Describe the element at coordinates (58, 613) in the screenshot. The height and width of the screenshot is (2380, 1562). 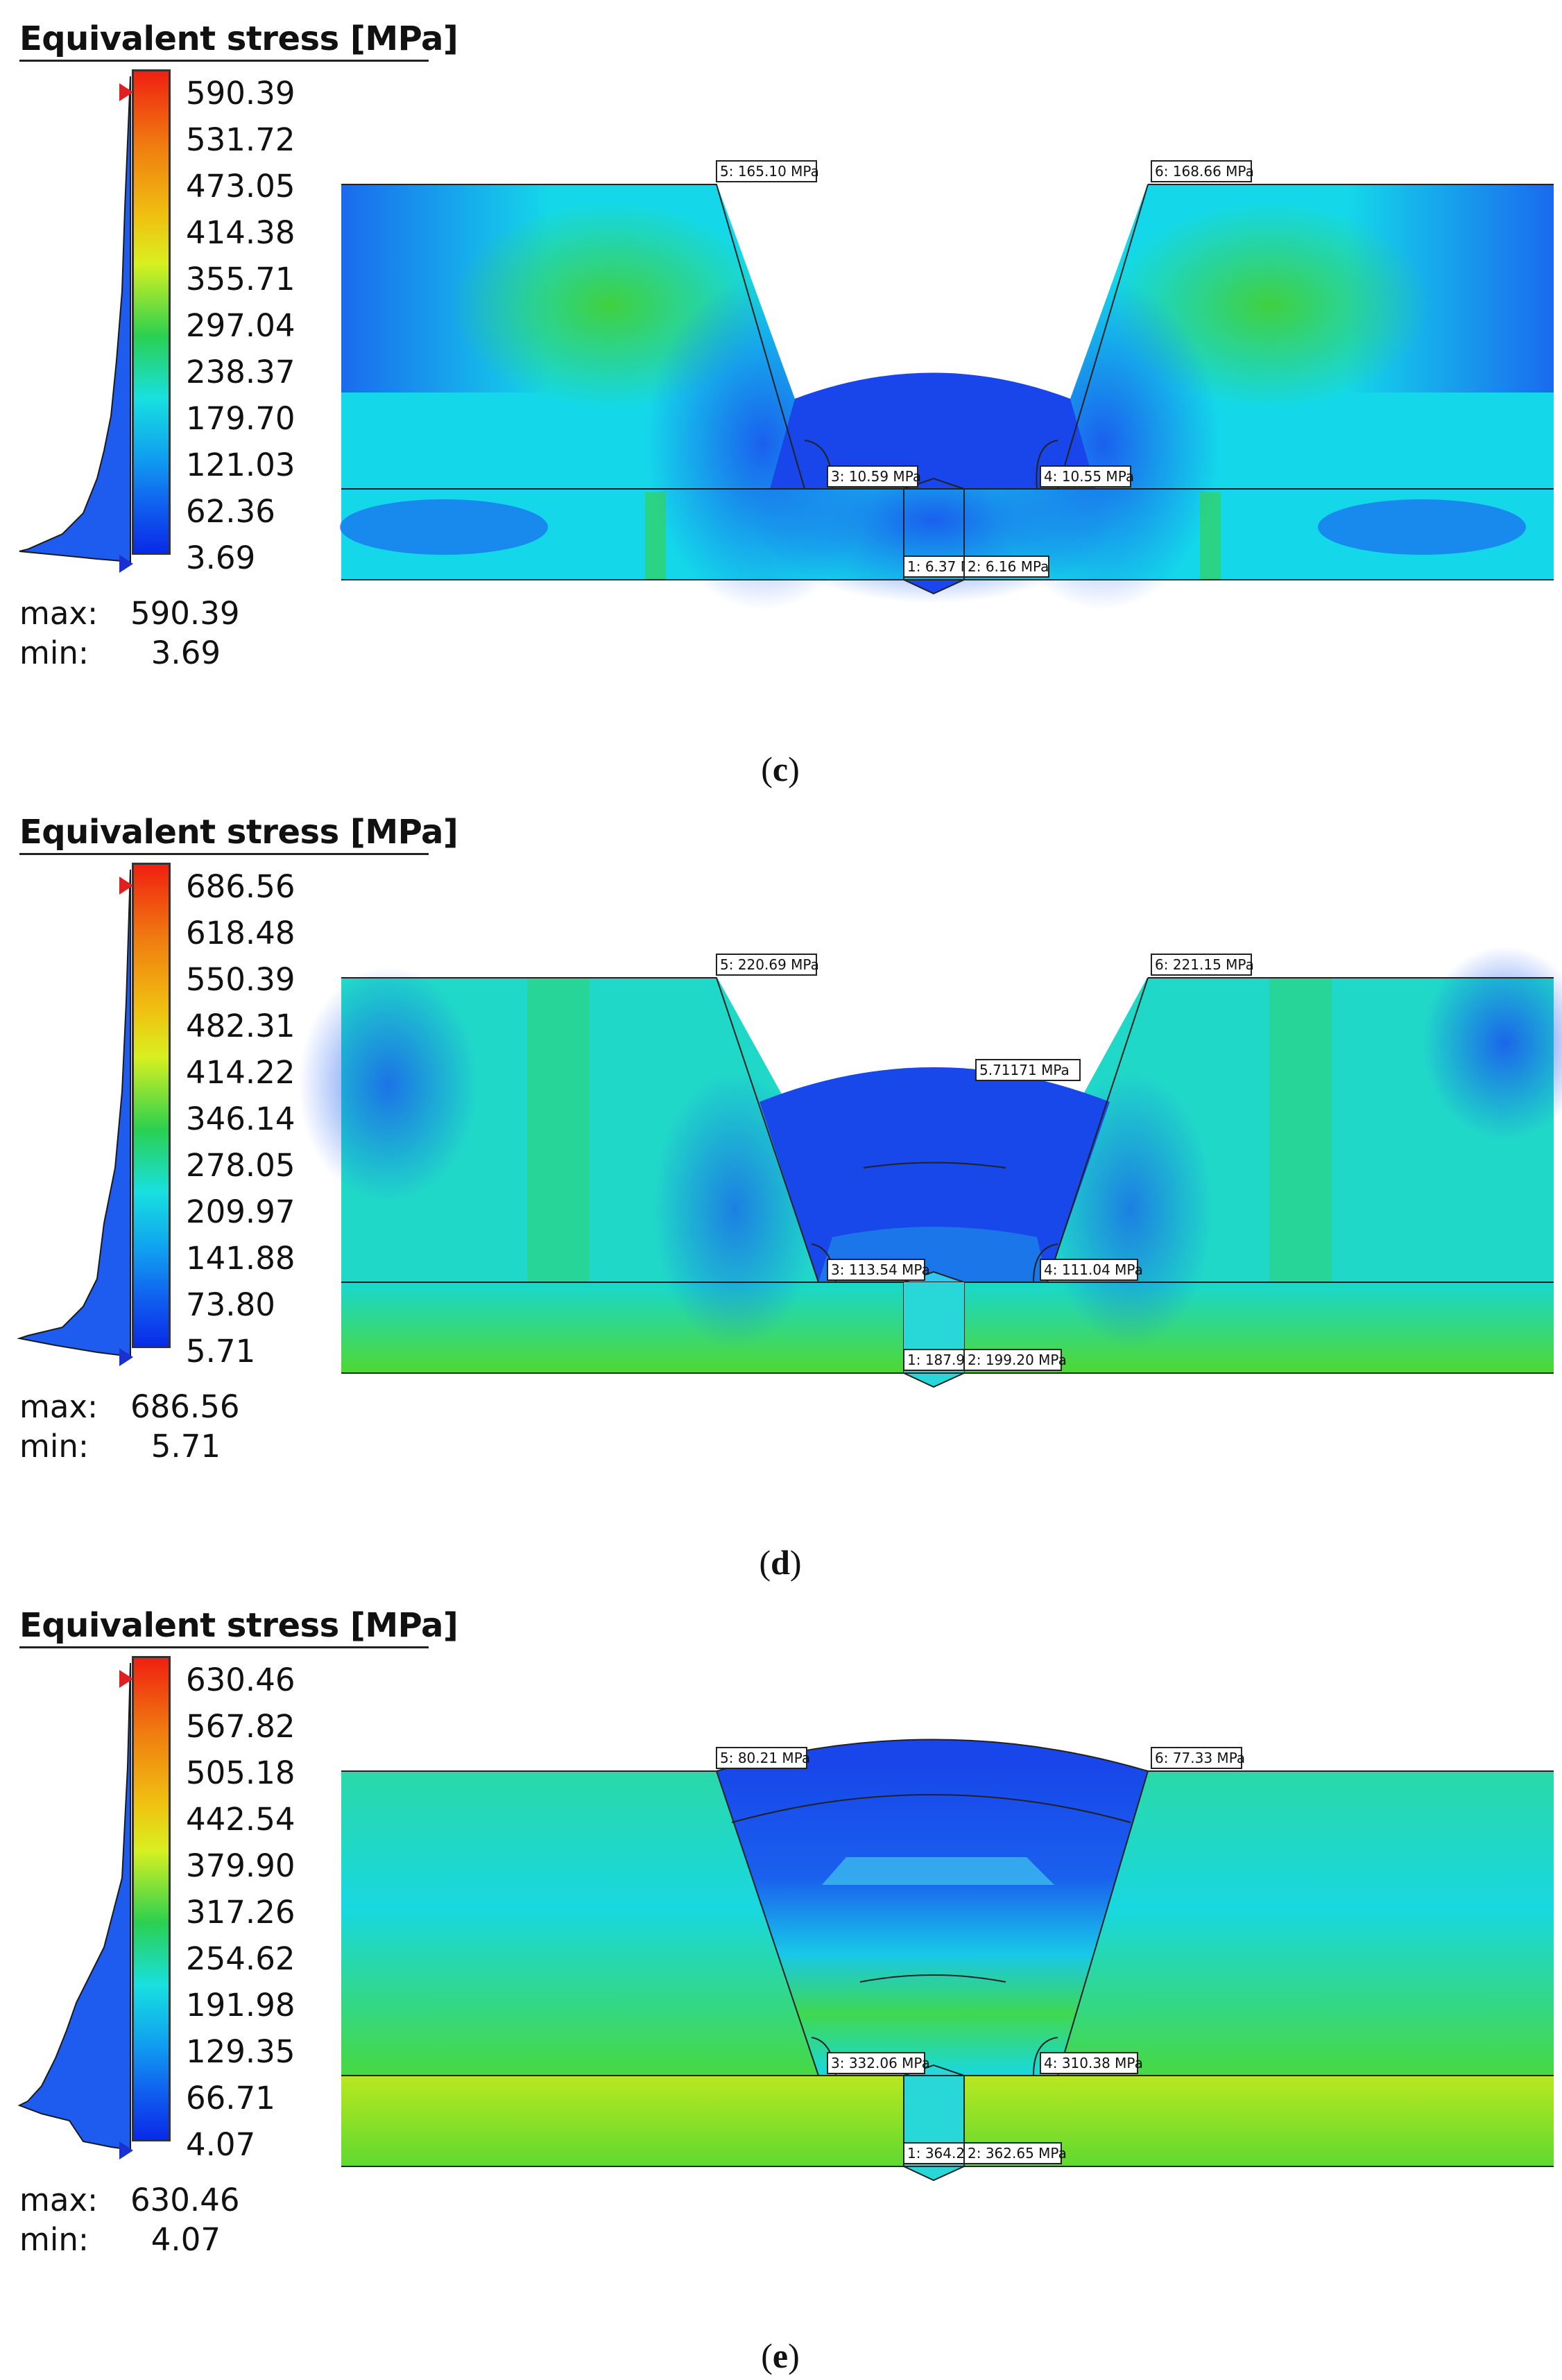
I see `max-label: max:` at that location.